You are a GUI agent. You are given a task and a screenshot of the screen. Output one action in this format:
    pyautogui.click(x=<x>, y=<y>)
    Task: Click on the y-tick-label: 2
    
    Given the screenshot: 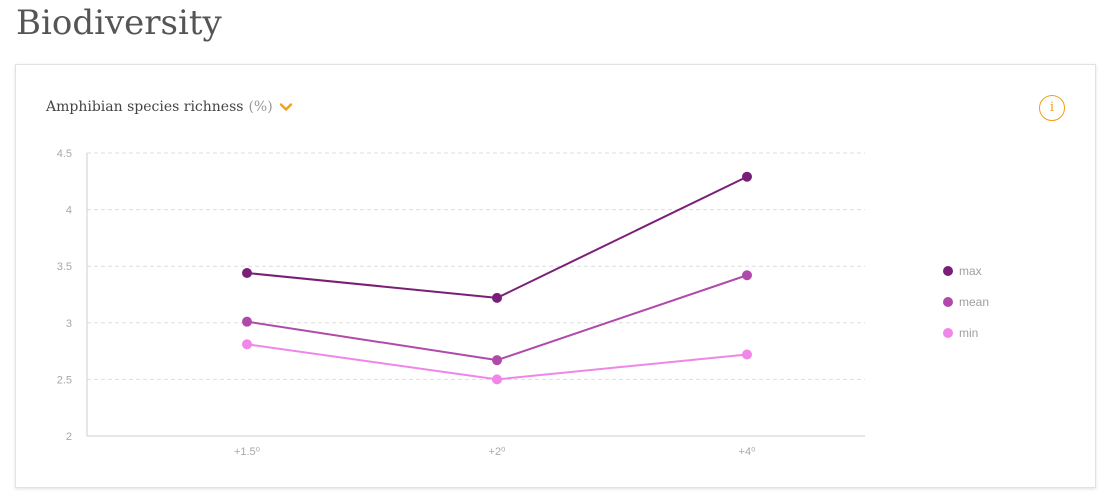 What is the action you would take?
    pyautogui.click(x=69, y=437)
    